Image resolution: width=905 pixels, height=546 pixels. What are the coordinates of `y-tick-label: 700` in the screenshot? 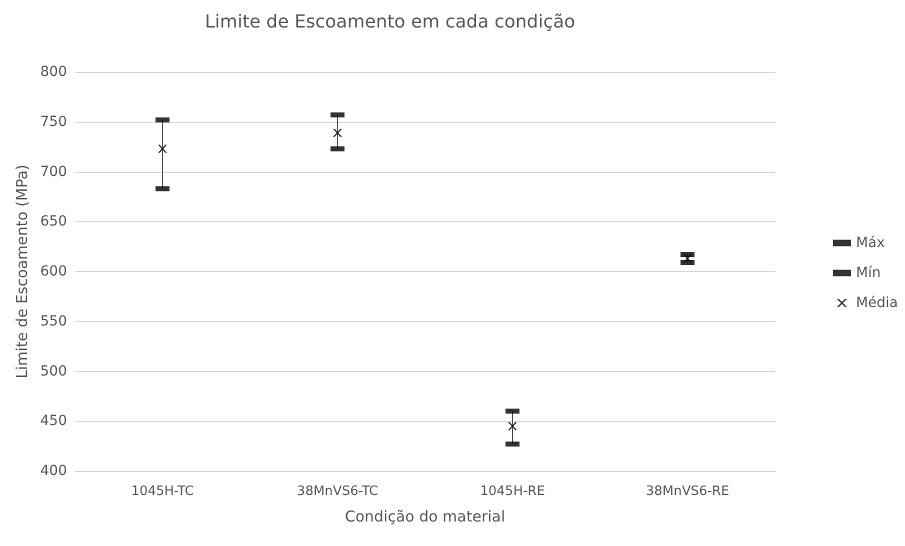 It's located at (53, 172).